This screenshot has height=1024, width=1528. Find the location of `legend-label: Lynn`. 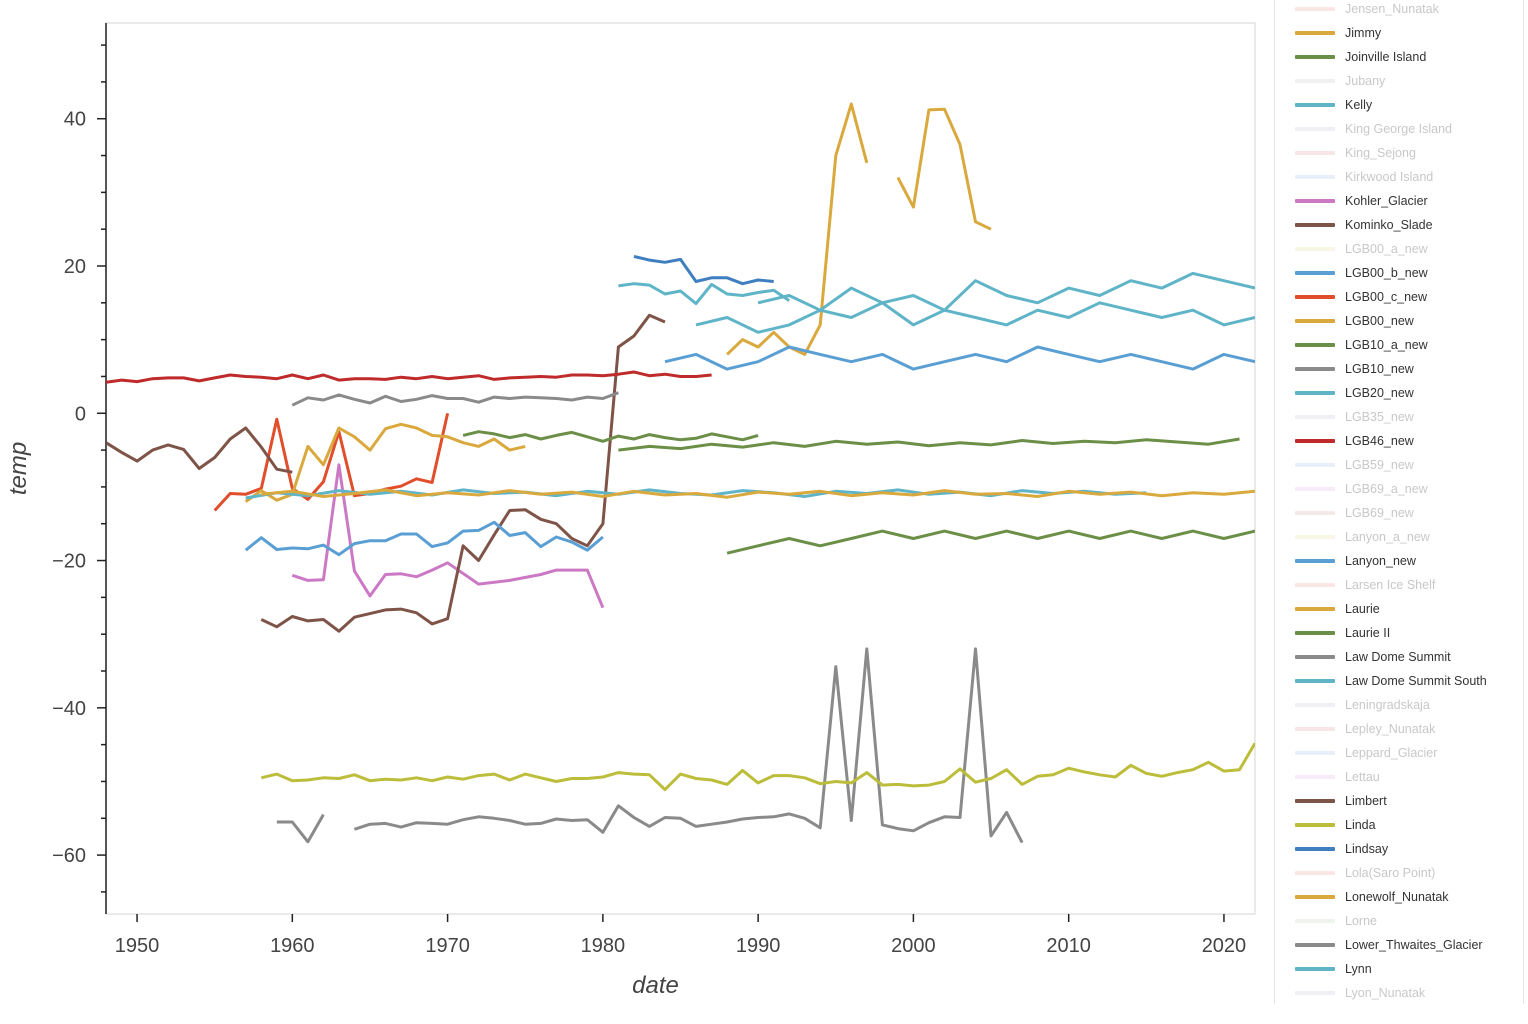

legend-label: Lynn is located at coordinates (1358, 969).